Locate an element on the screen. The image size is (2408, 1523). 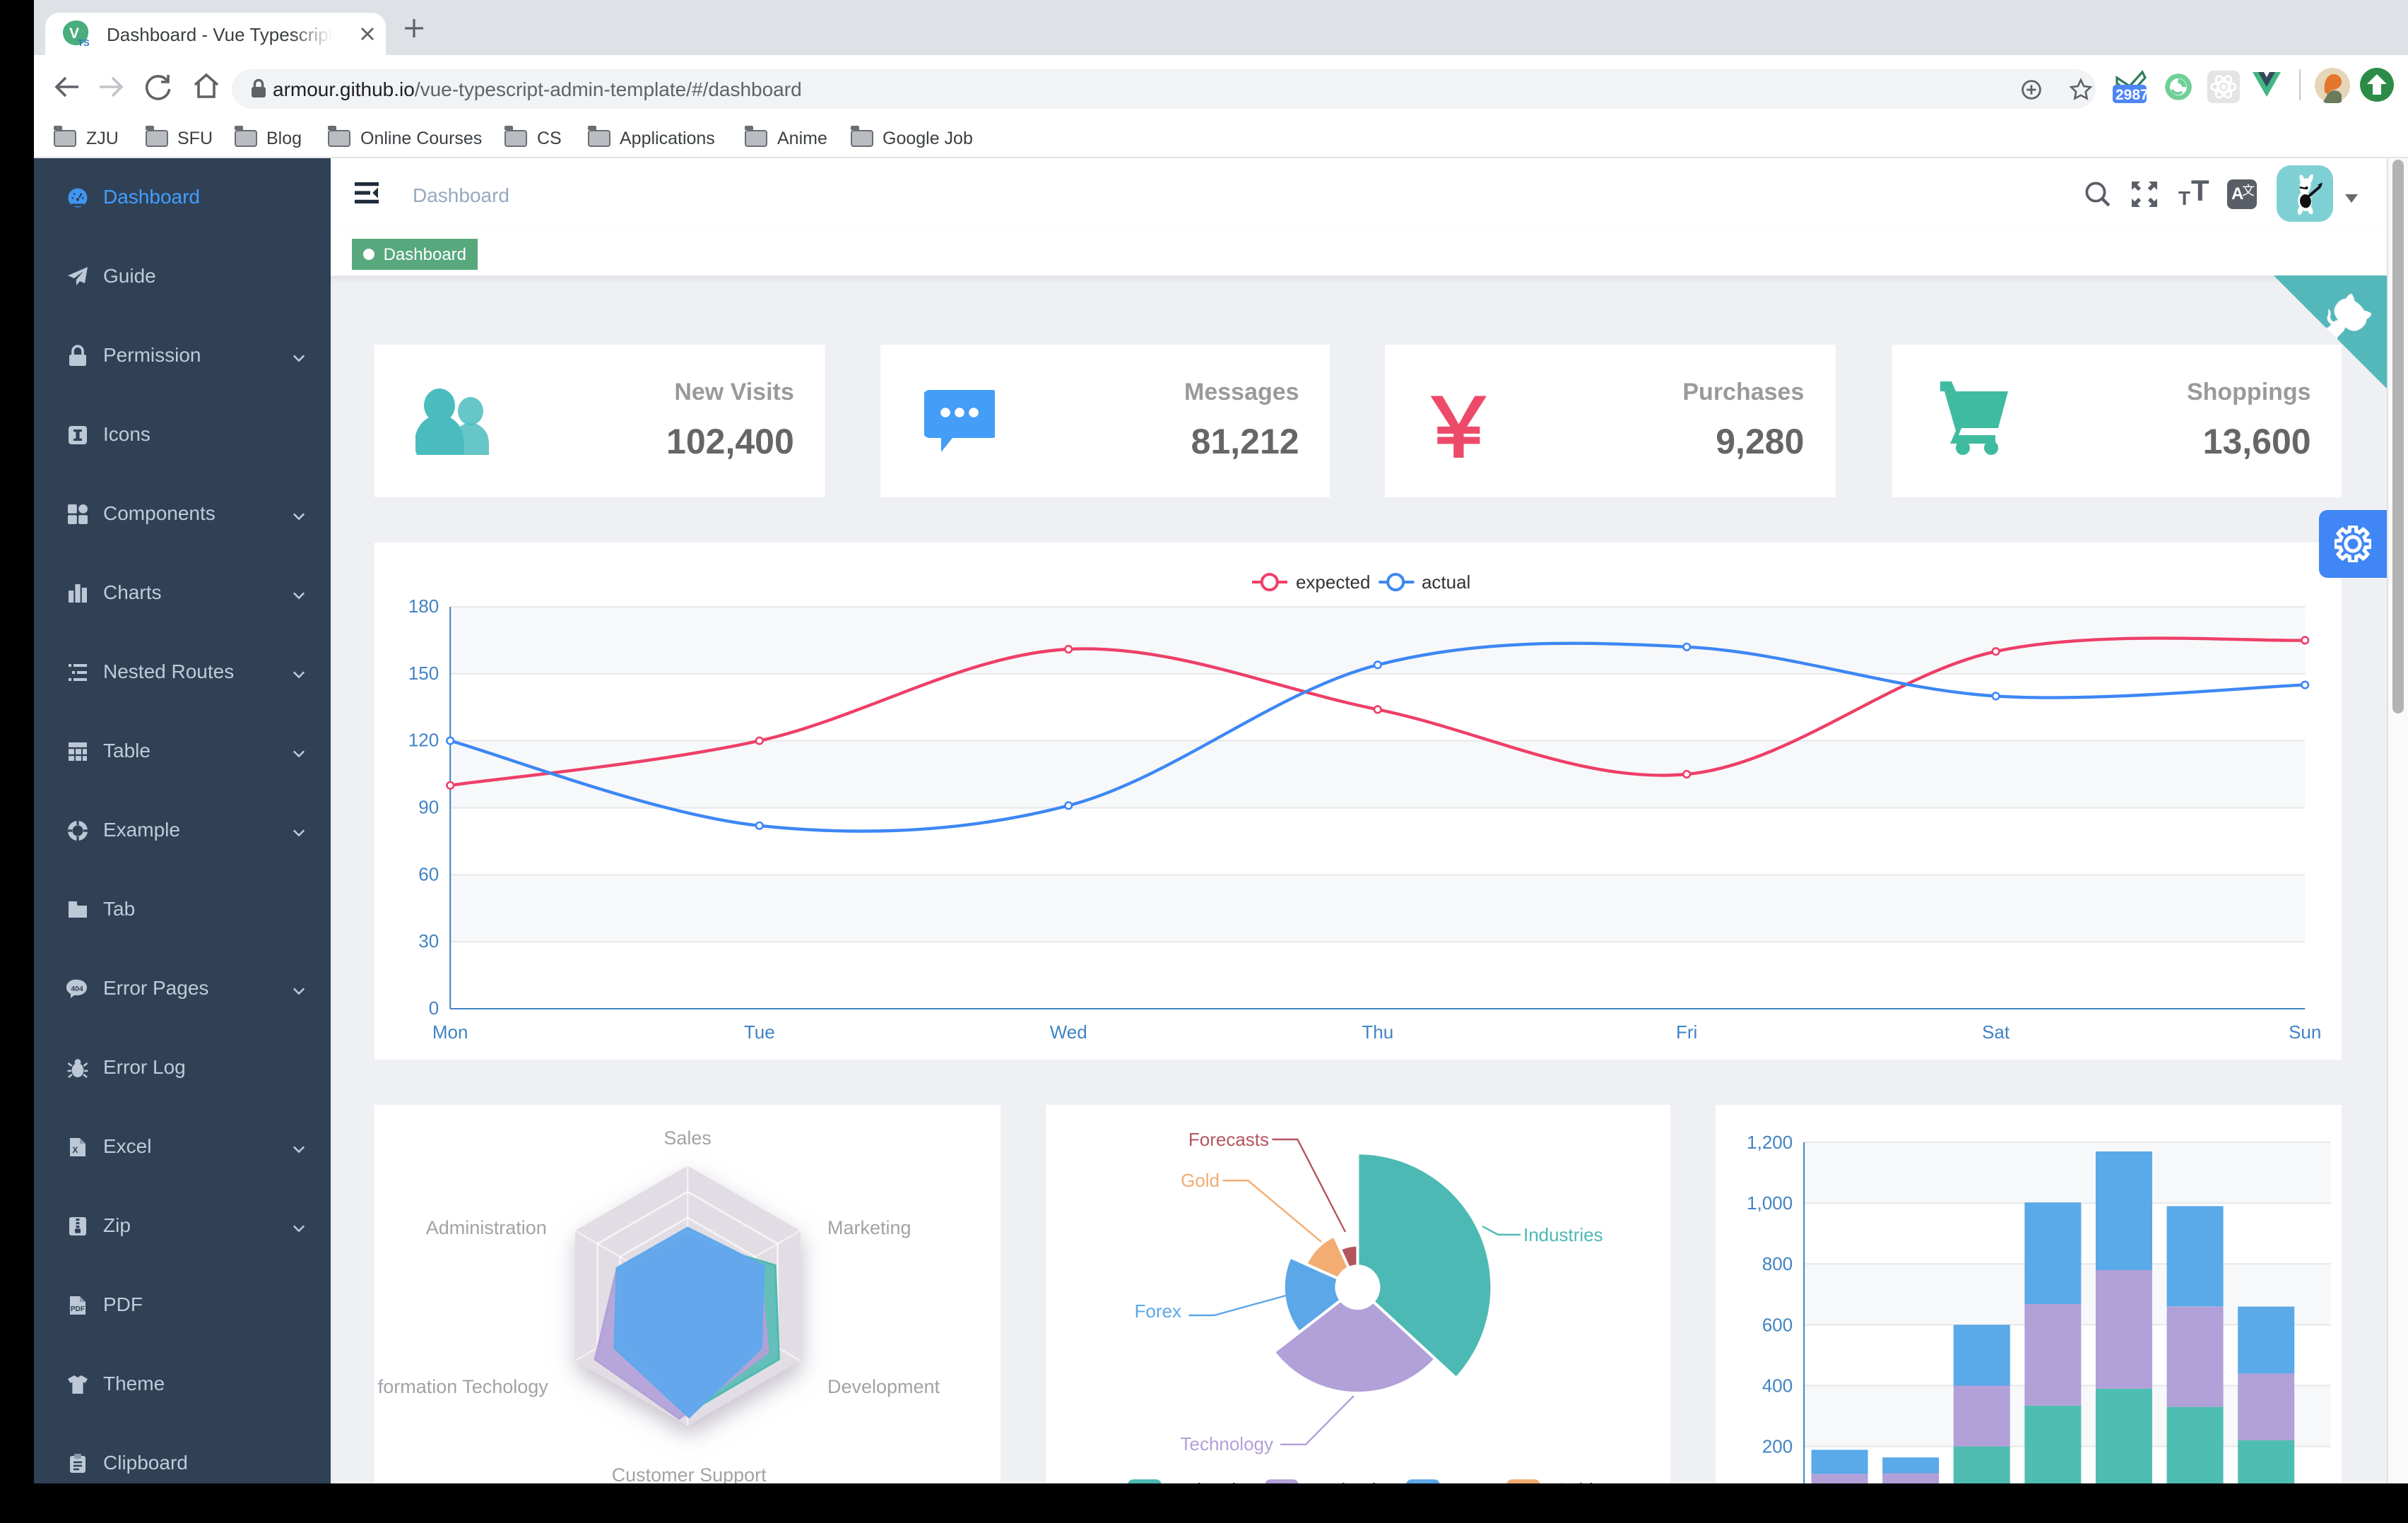
svg-text: 2987 is located at coordinates (2131, 95).